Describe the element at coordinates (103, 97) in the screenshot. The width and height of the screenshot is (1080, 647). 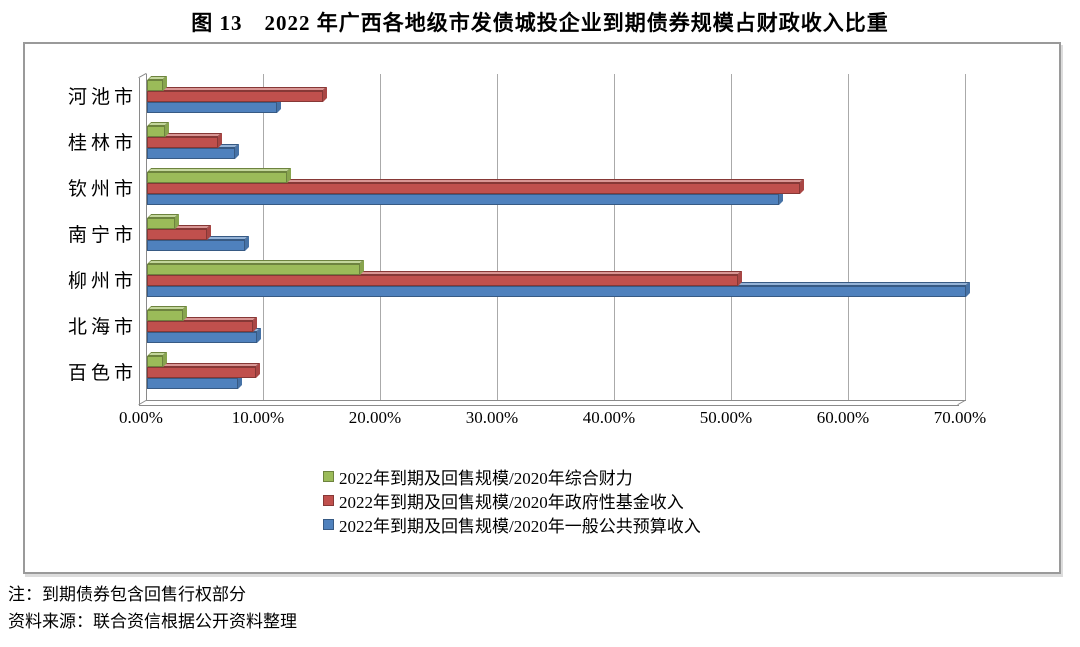
I see `category-label: 河池市` at that location.